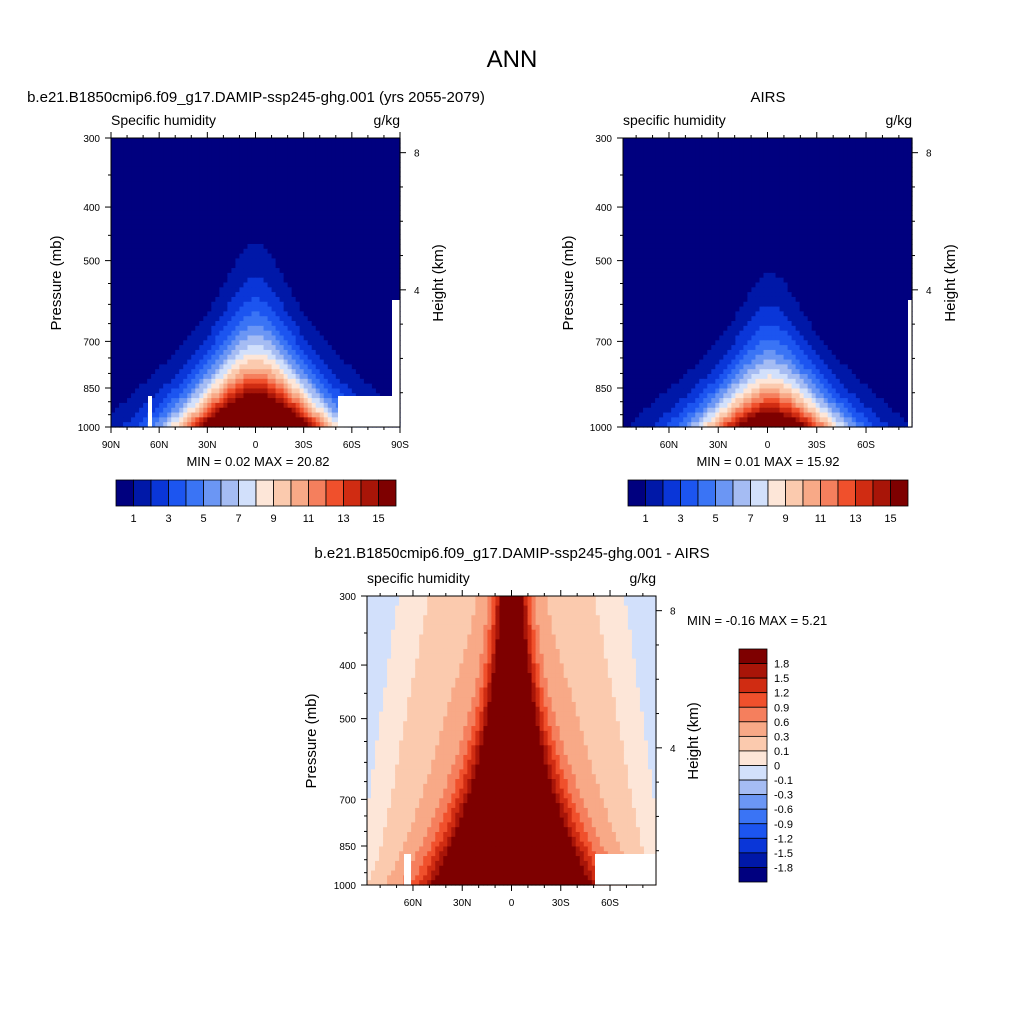  What do you see at coordinates (387, 493) in the screenshot?
I see `model-colorbar-swatch` at bounding box center [387, 493].